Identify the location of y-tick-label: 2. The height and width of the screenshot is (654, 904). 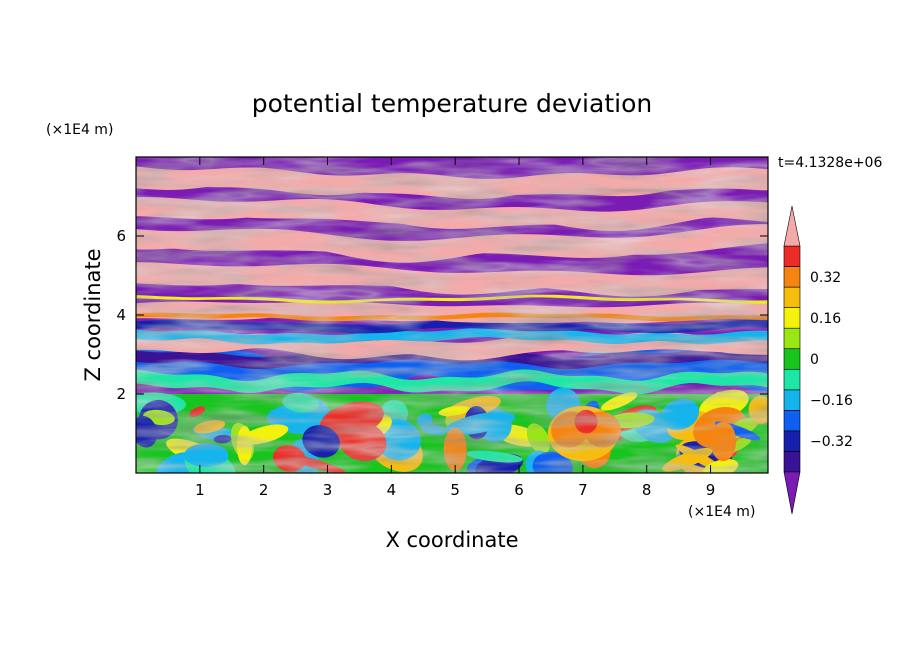
(121, 394).